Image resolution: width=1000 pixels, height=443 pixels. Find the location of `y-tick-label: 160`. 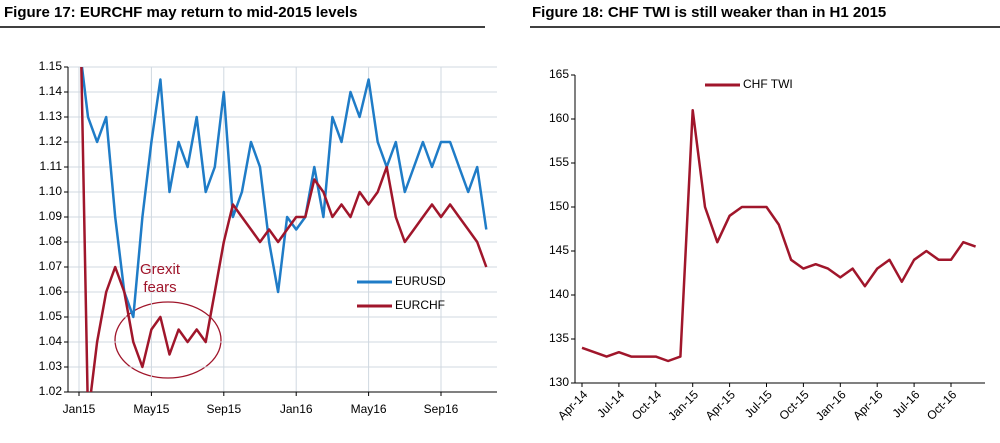

y-tick-label: 160 is located at coordinates (559, 118).